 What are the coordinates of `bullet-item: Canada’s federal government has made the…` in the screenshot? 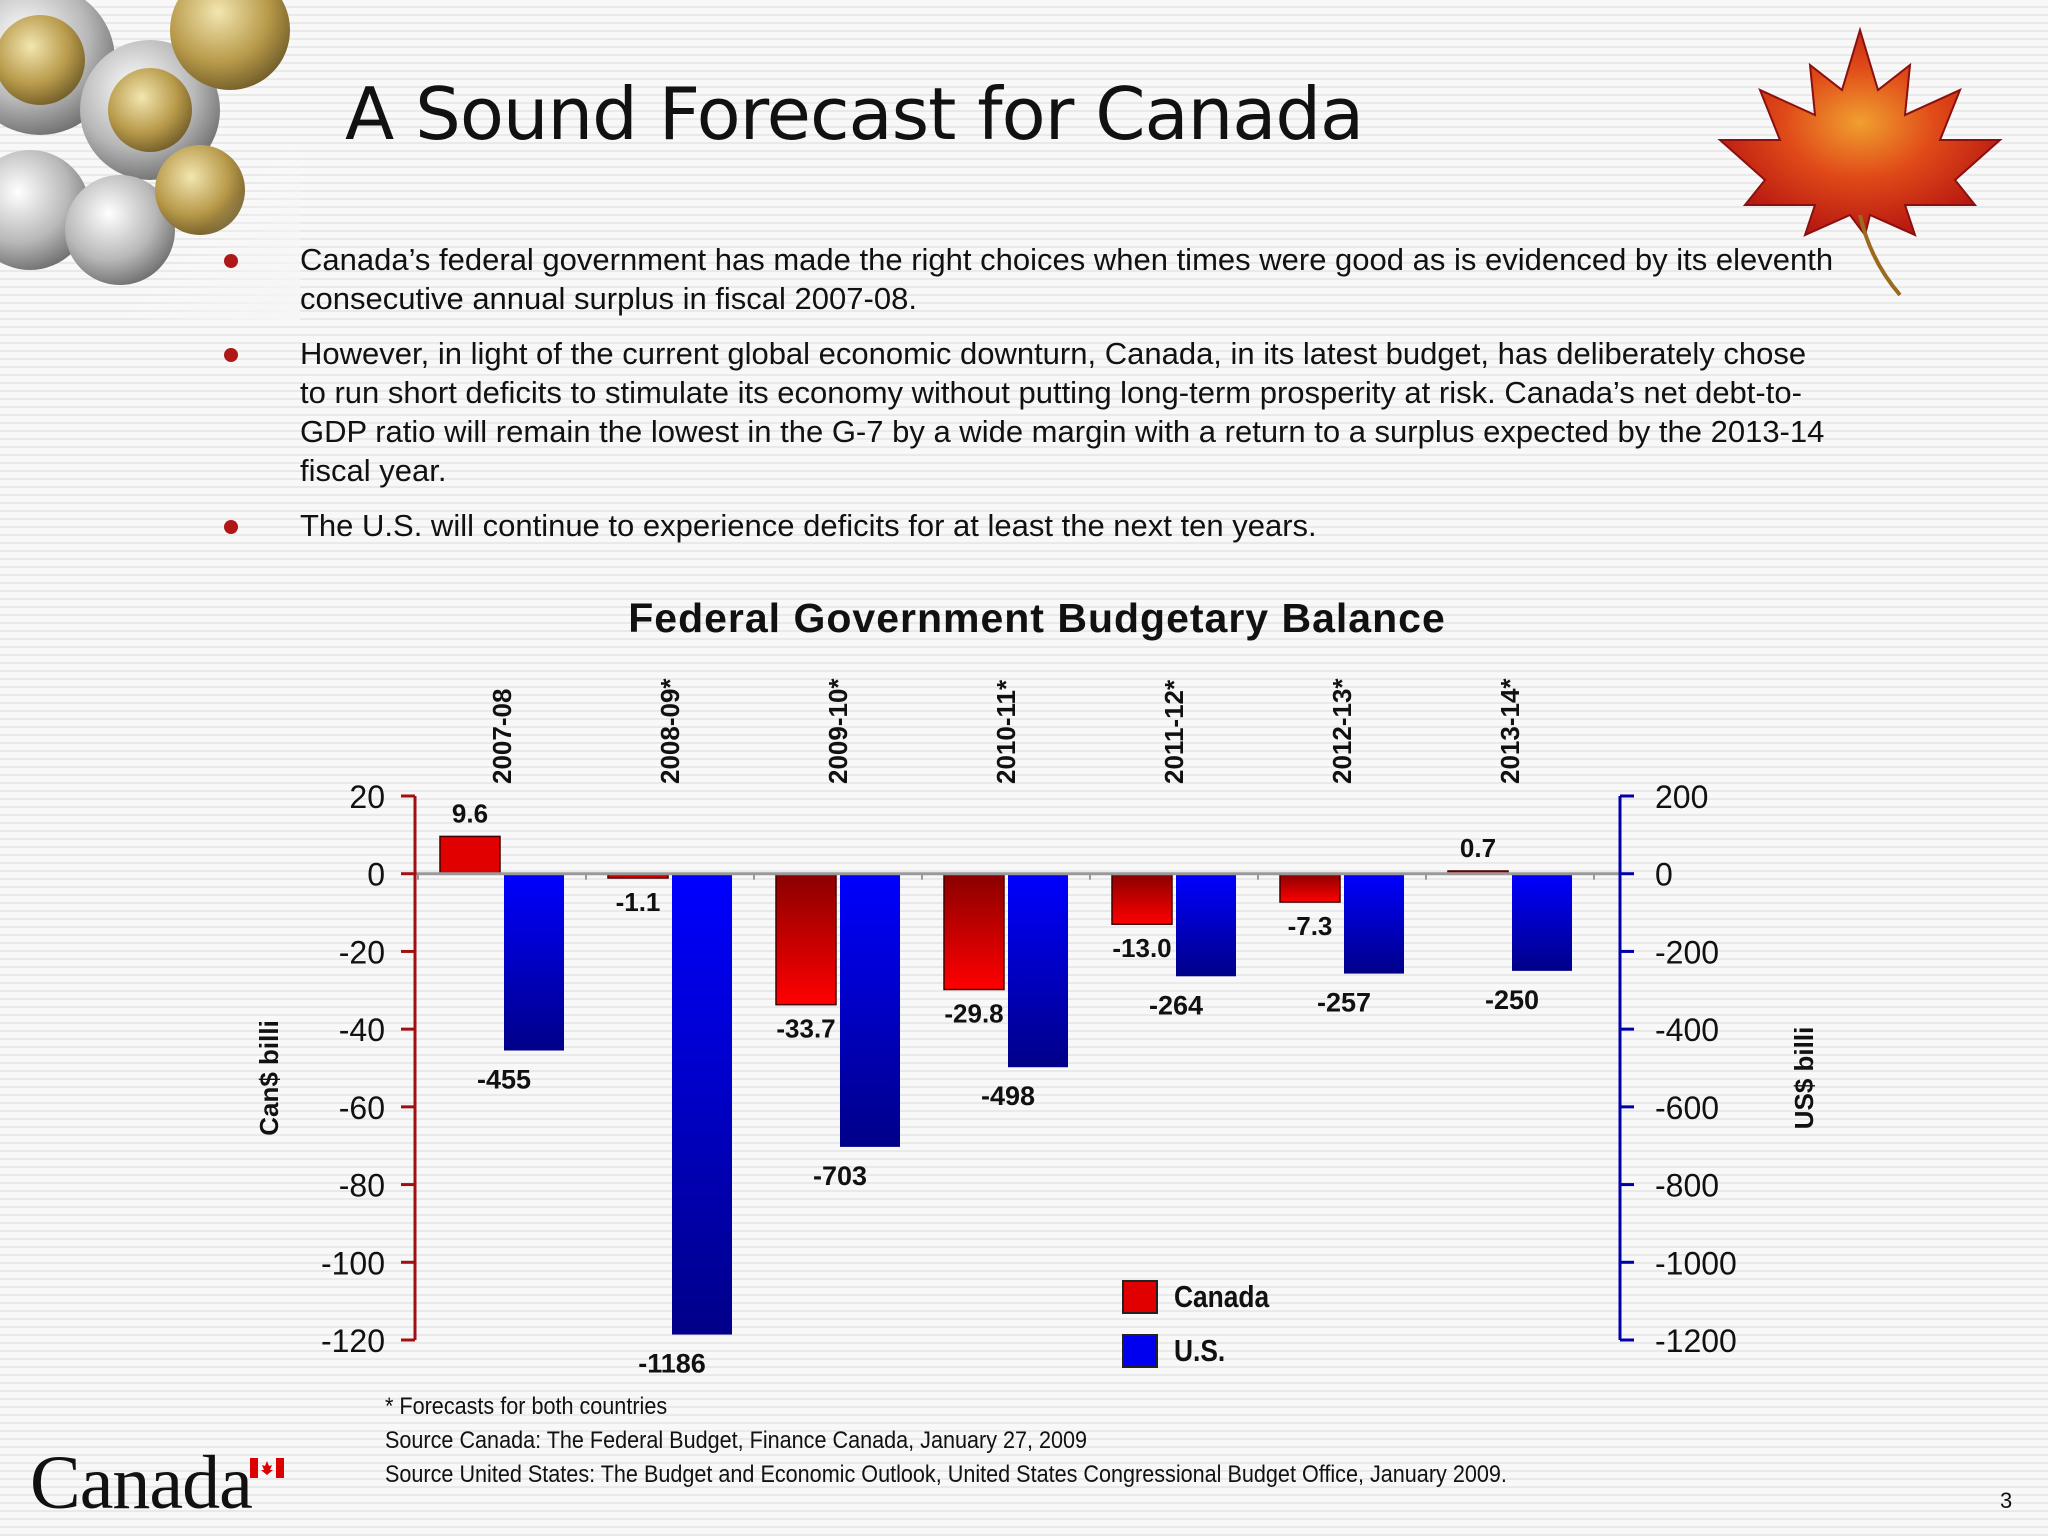 It's located at (1030, 279).